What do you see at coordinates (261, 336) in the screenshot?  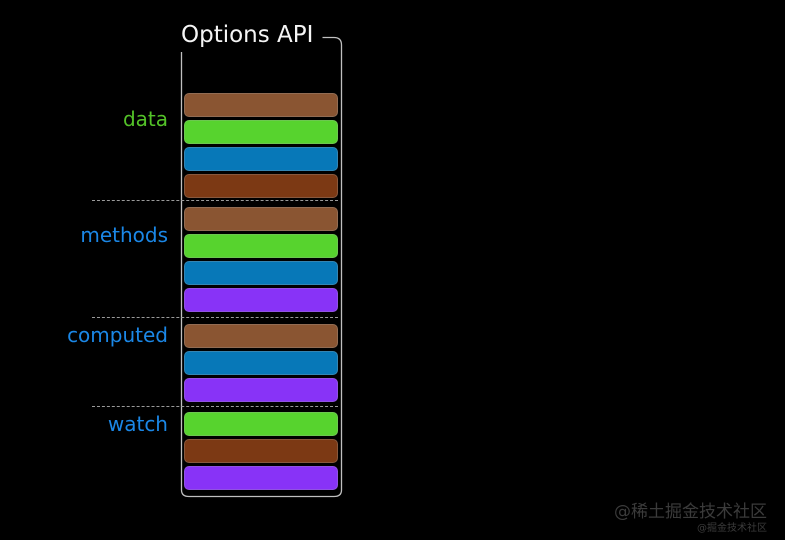 I see `code-block-computed-brown` at bounding box center [261, 336].